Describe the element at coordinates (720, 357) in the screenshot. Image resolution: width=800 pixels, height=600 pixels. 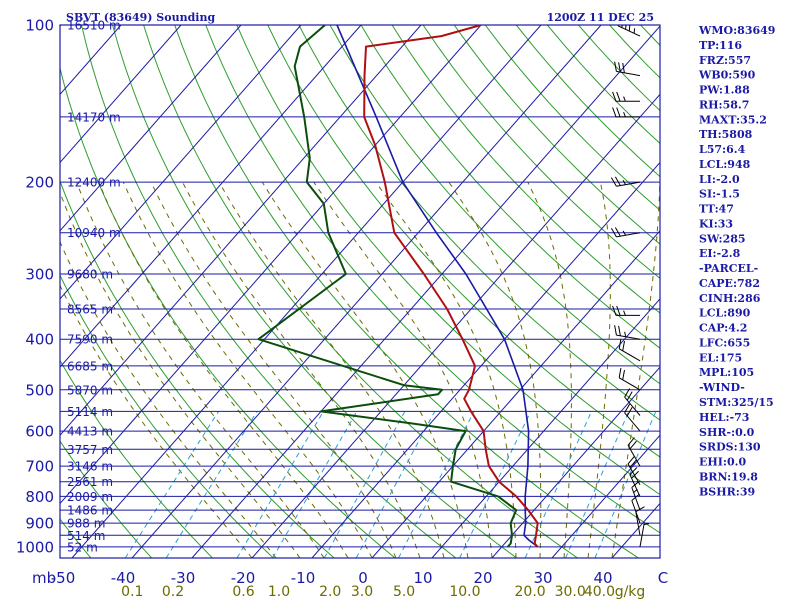
I see `index-line: EL:175` at that location.